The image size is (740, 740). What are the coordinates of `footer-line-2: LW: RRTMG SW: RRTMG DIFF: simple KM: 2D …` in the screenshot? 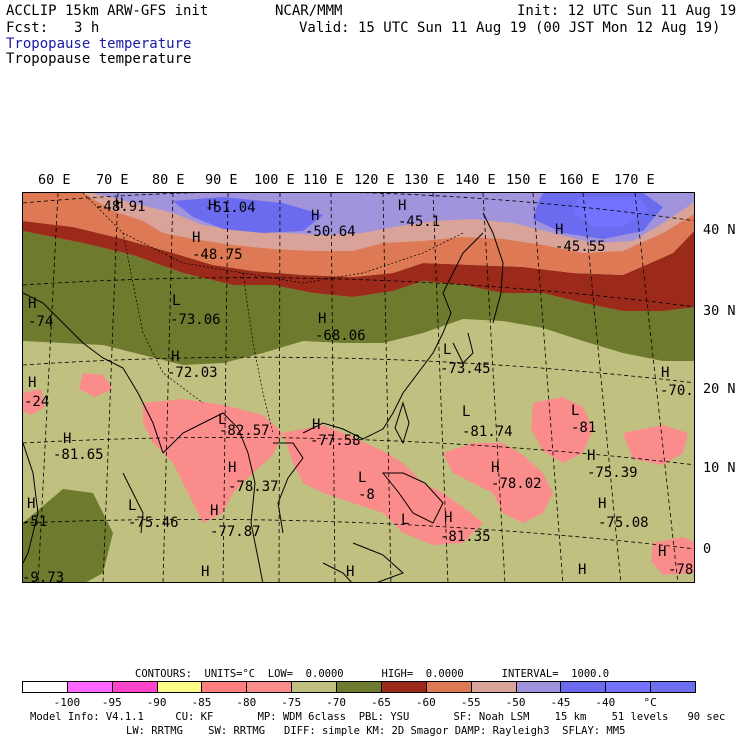 It's located at (376, 731).